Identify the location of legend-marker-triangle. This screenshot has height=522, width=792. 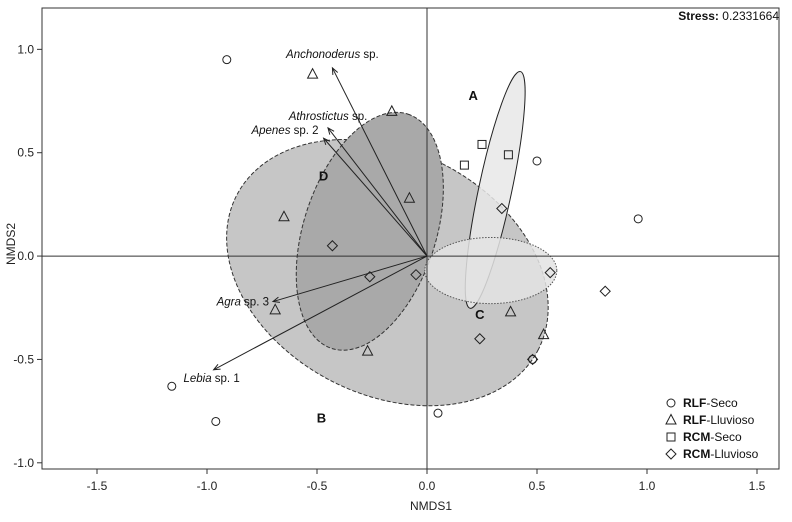
(671, 419).